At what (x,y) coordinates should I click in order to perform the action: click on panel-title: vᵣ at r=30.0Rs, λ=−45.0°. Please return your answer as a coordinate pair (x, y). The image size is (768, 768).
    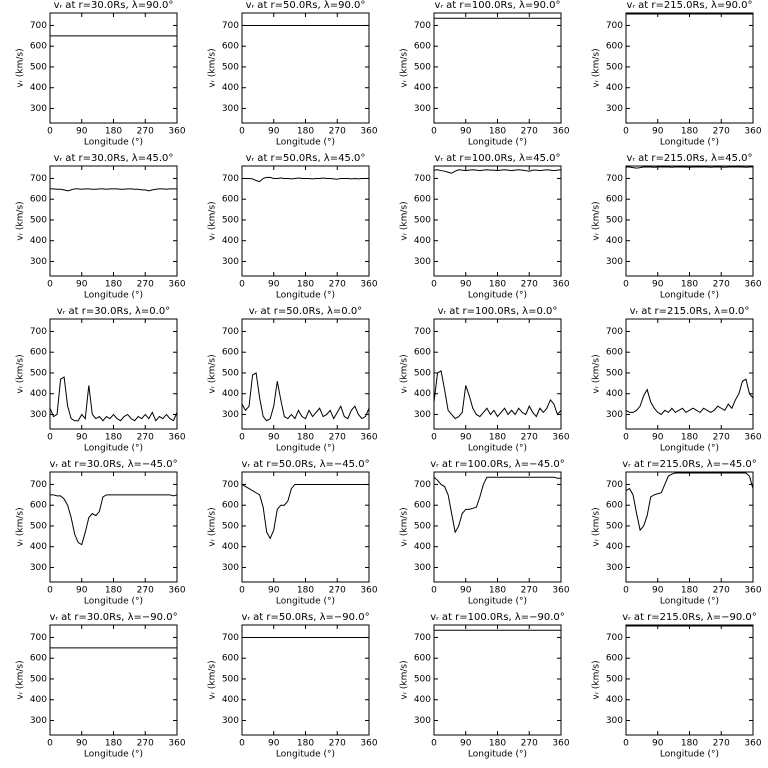
    Looking at the image, I should click on (113, 464).